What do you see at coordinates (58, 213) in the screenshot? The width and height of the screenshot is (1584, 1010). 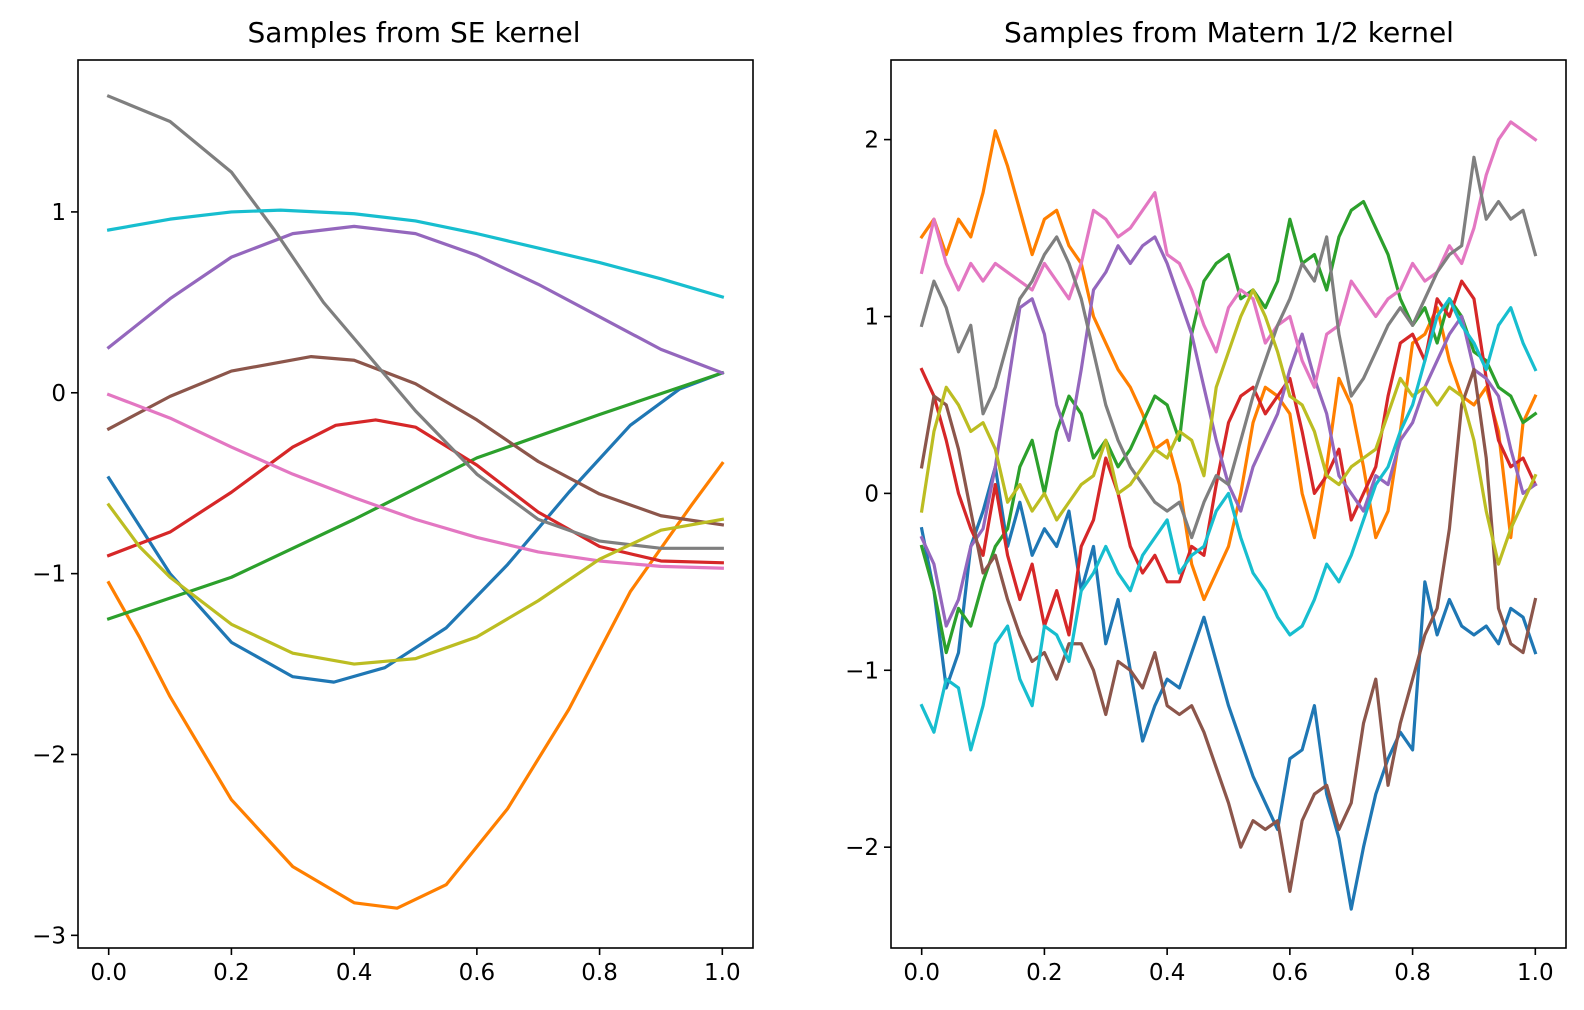 I see `se-kernel-y-tick-label: 1` at bounding box center [58, 213].